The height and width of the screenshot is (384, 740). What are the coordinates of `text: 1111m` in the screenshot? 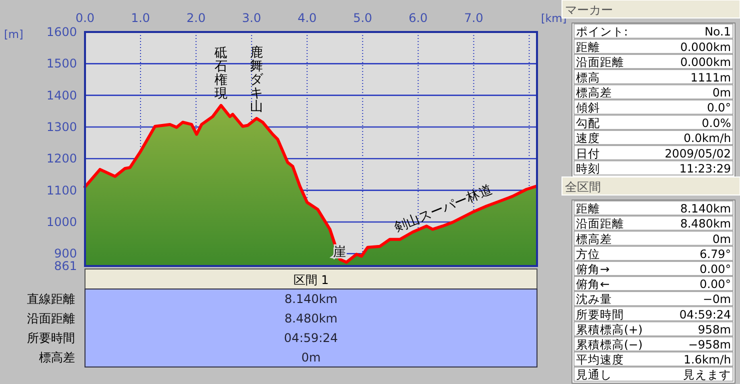 It's located at (710, 77).